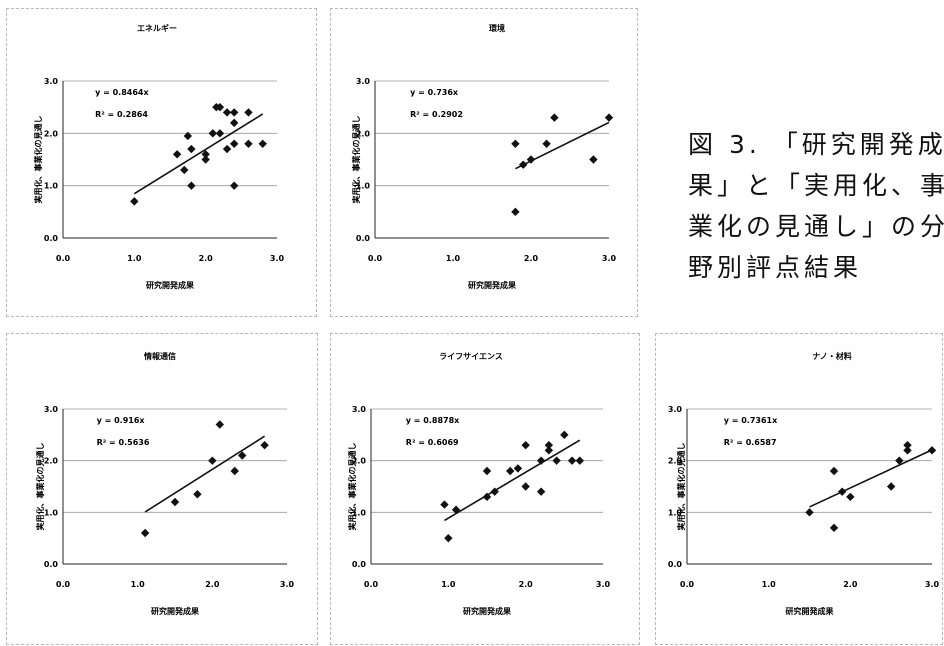  What do you see at coordinates (436, 114) in the screenshot?
I see `trendline-r2: R² = 0.2902` at bounding box center [436, 114].